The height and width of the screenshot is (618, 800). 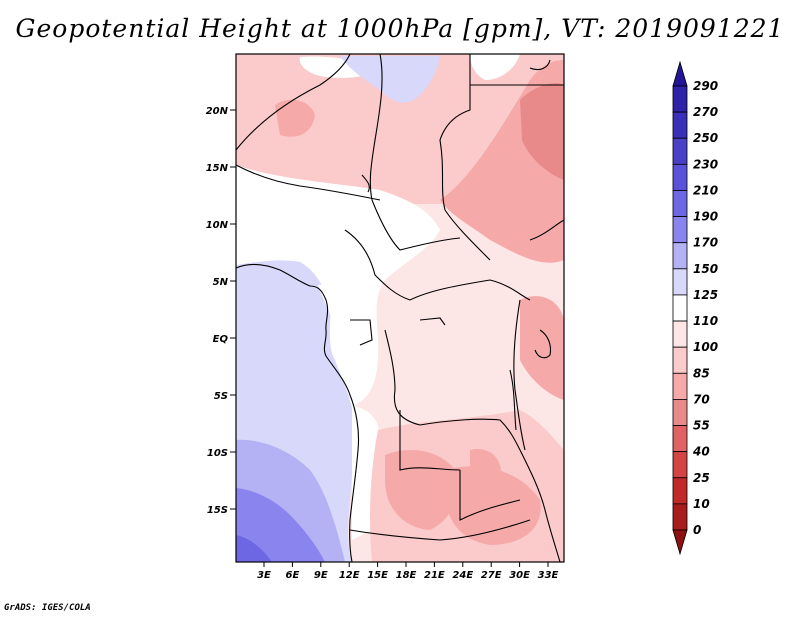 What do you see at coordinates (217, 225) in the screenshot?
I see `lat-label: 10N` at bounding box center [217, 225].